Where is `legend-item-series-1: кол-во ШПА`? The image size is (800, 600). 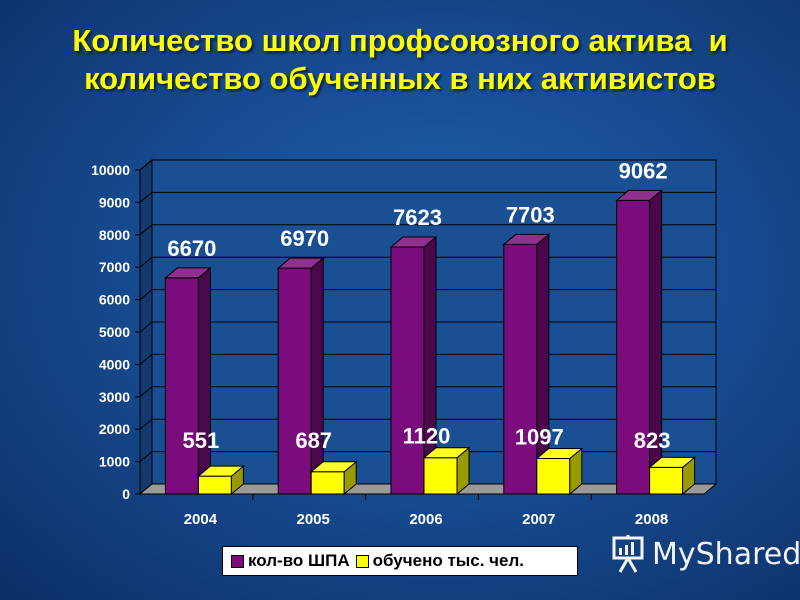
legend-item-series-1: кол-во ШПА is located at coordinates (290, 561).